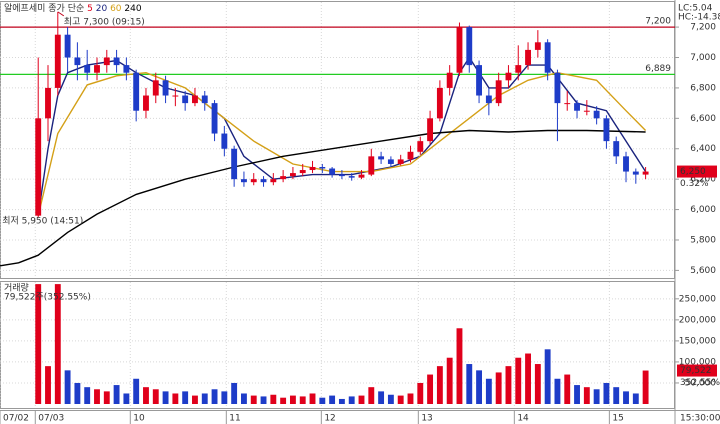 The width and height of the screenshot is (720, 424). What do you see at coordinates (693, 172) in the screenshot?
I see `last-price-label: 6,250` at bounding box center [693, 172].